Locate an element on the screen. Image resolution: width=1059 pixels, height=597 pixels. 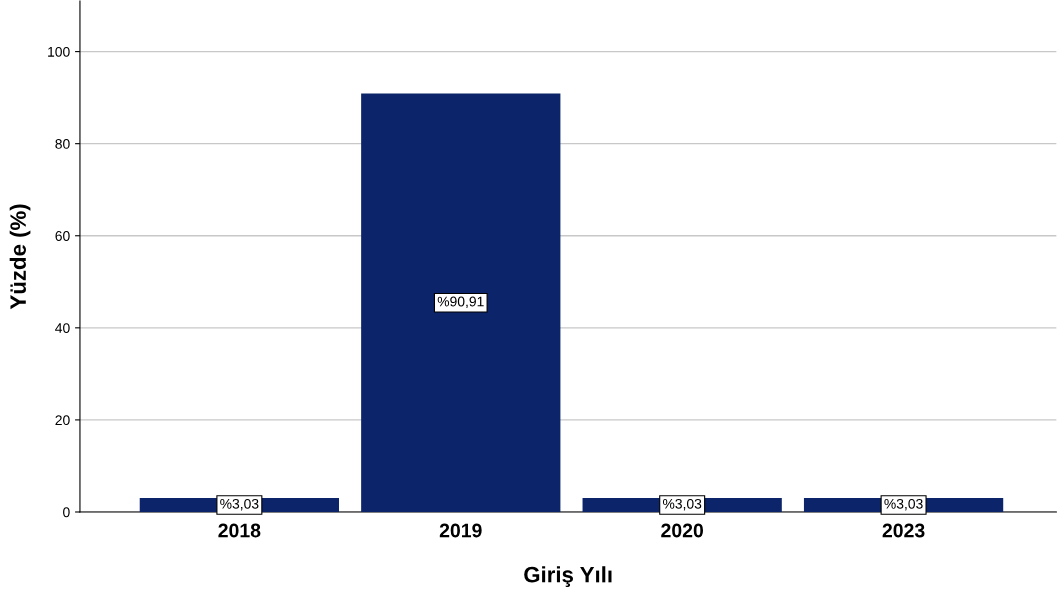
x-tick-label: 2018 is located at coordinates (239, 530).